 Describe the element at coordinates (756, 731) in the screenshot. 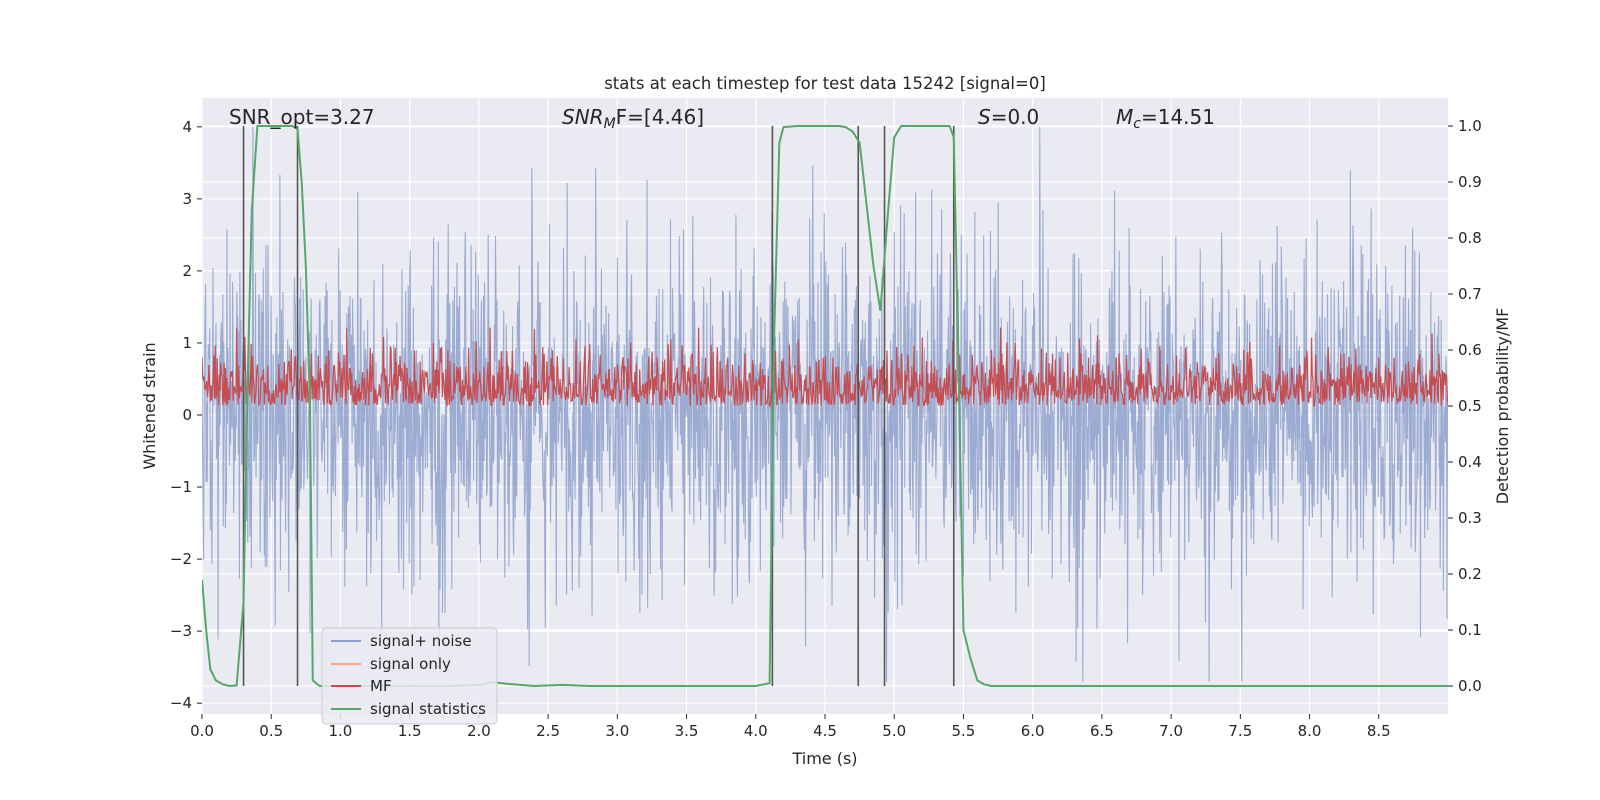

I see `x-tick-label: 4.0` at that location.